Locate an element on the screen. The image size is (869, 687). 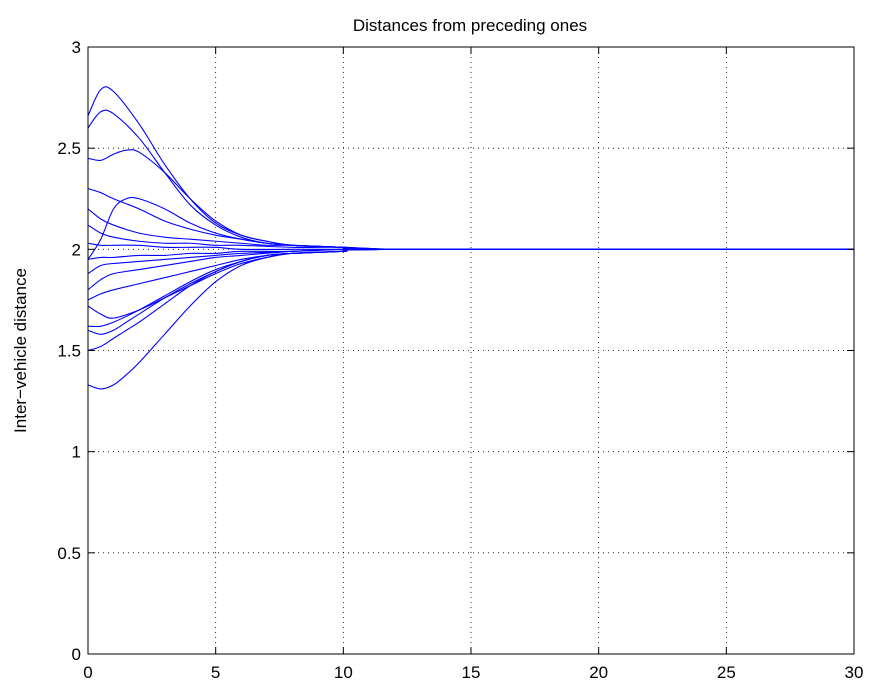
x-tick-label: 15 is located at coordinates (471, 672).